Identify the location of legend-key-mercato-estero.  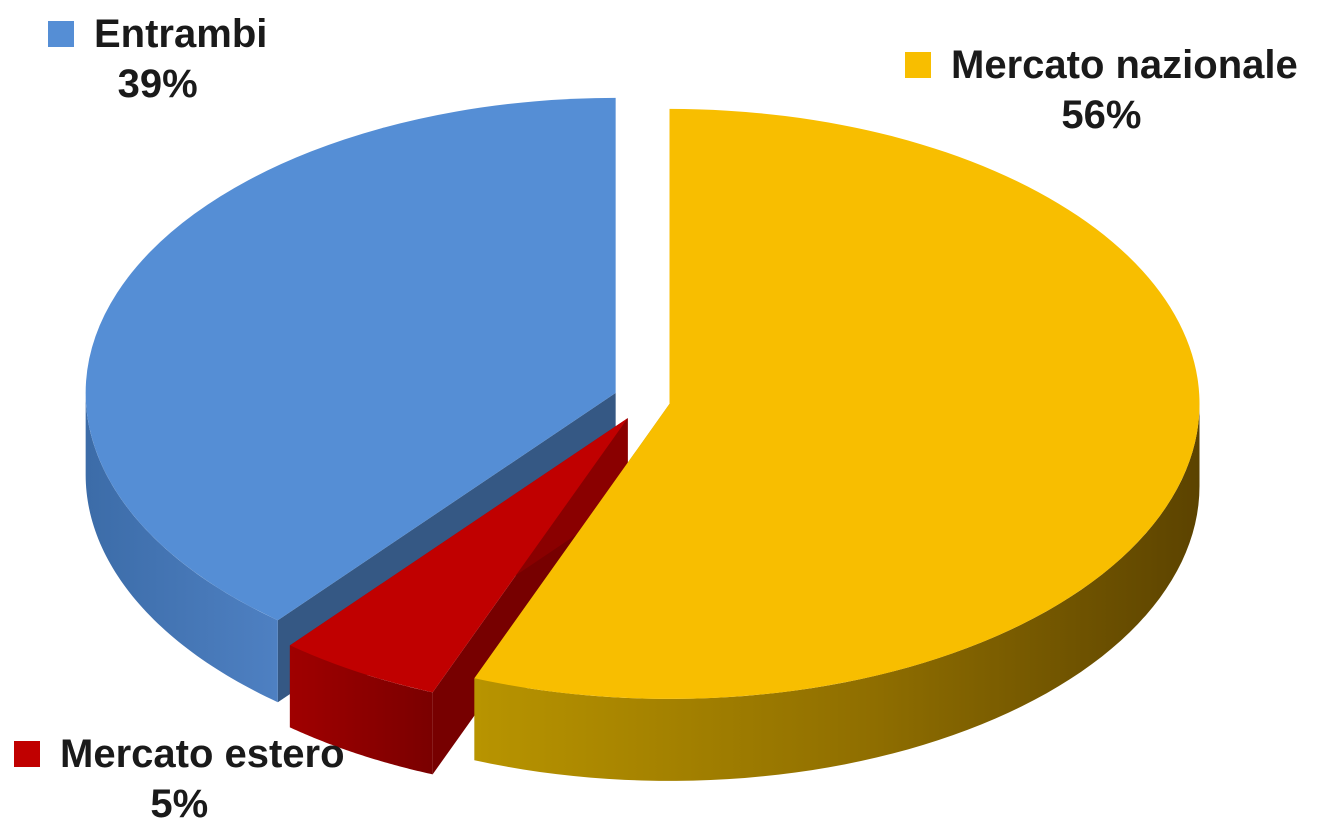
(27, 754).